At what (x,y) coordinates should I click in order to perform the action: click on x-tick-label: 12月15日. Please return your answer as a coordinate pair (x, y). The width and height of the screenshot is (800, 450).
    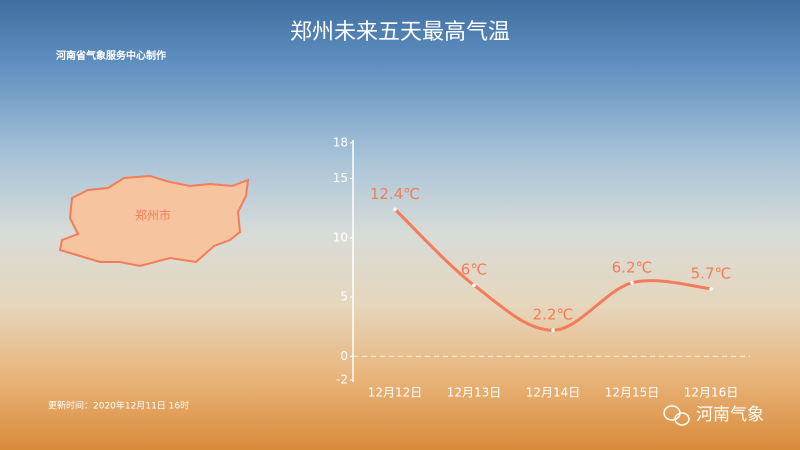
    Looking at the image, I should click on (632, 393).